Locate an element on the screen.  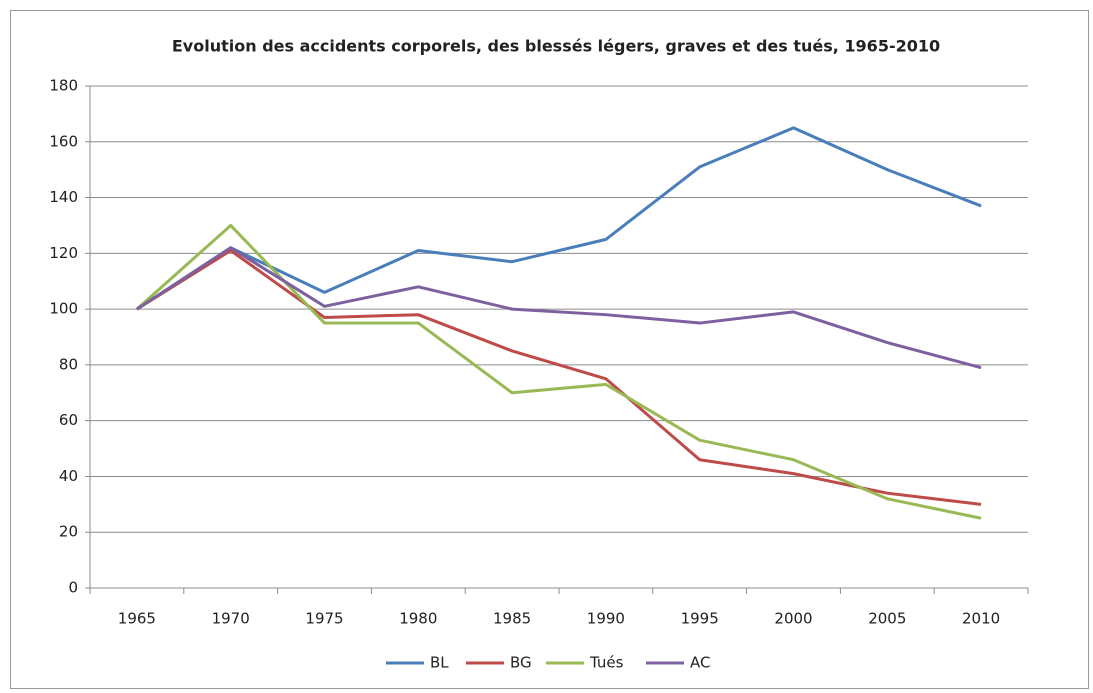
x-tick-label: 1975 is located at coordinates (324, 619).